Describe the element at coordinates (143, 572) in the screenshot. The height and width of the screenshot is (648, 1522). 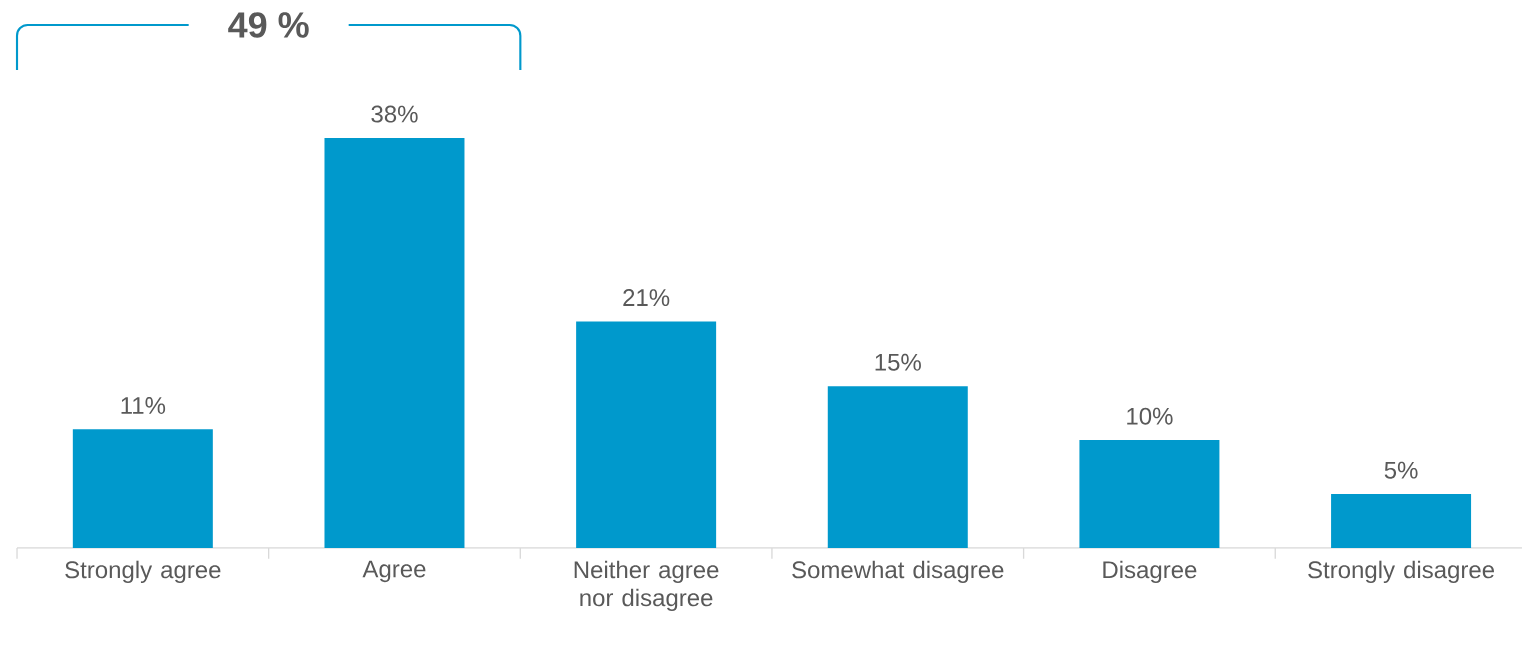
I see `x-tick-label: Strongly agree` at that location.